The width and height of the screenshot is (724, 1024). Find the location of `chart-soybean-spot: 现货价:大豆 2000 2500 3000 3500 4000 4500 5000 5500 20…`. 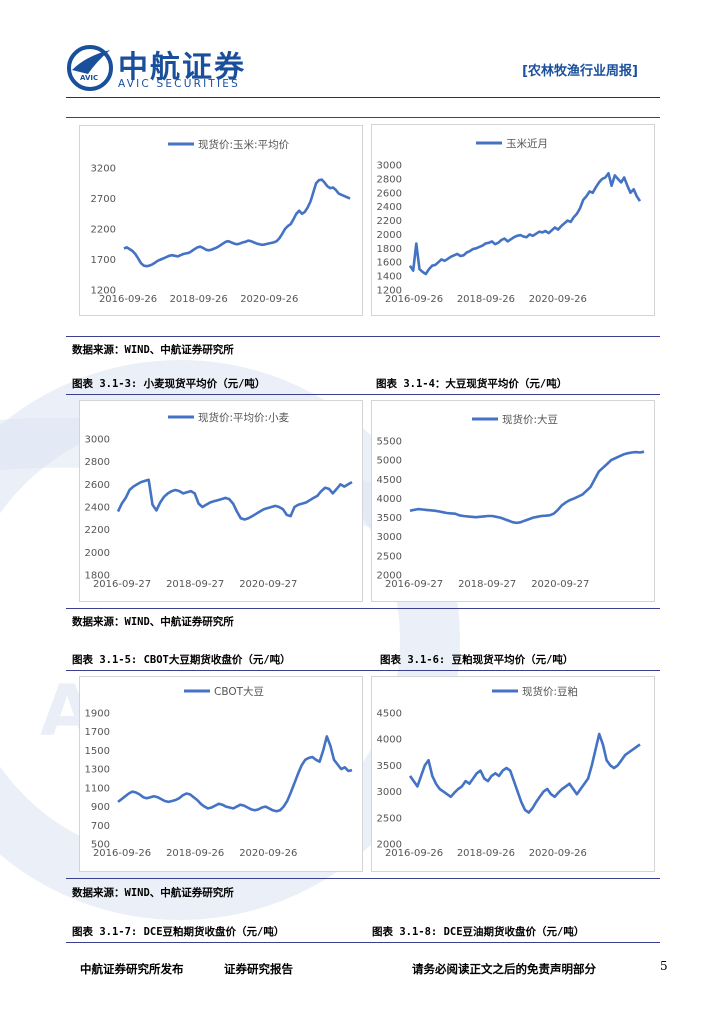

chart-soybean-spot: 现货价:大豆 2000 2500 3000 3500 4000 4500 5000 5500 20… is located at coordinates (513, 501).